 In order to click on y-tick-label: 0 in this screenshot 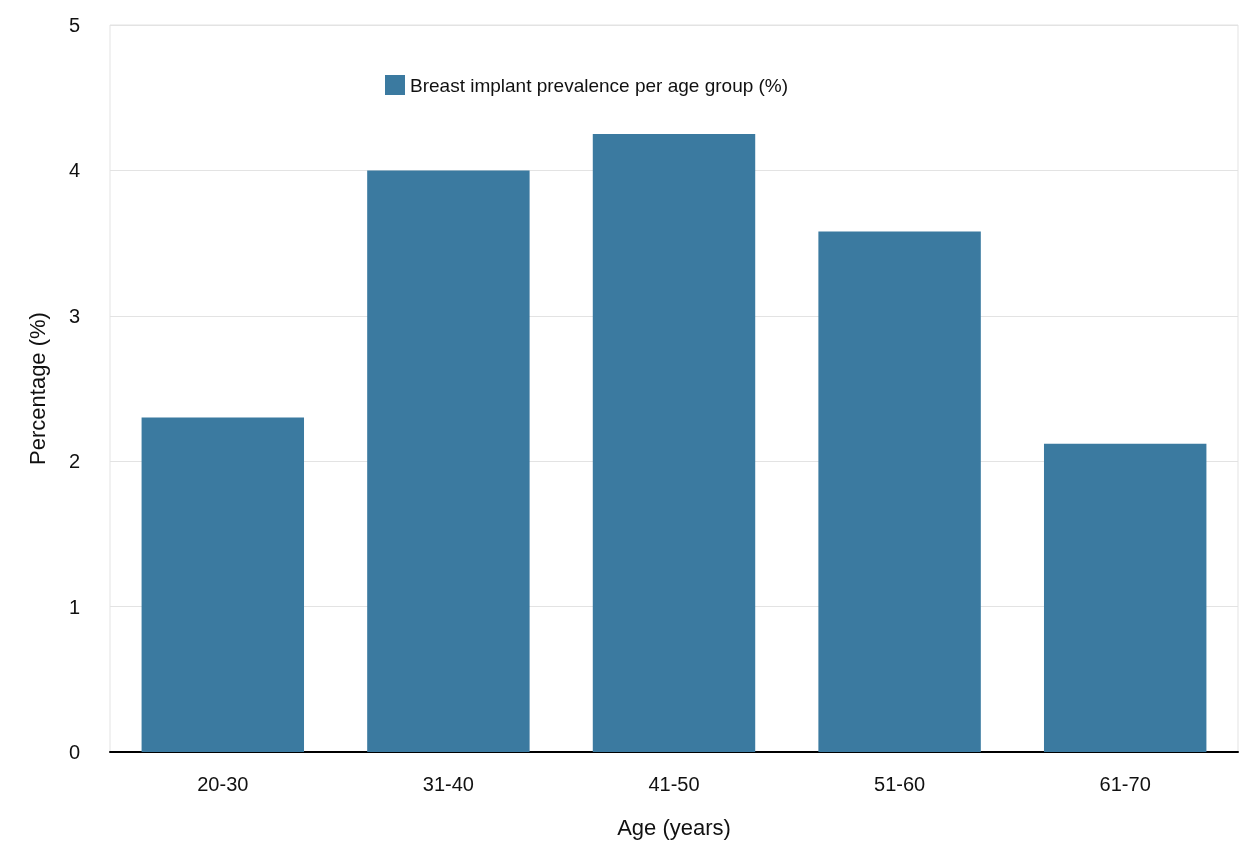, I will do `click(74, 752)`.